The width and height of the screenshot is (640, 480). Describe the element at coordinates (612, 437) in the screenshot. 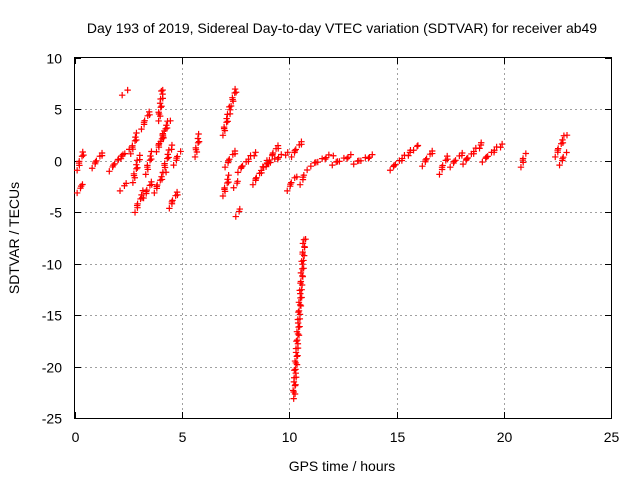

I see `x-tick-label: 25` at that location.